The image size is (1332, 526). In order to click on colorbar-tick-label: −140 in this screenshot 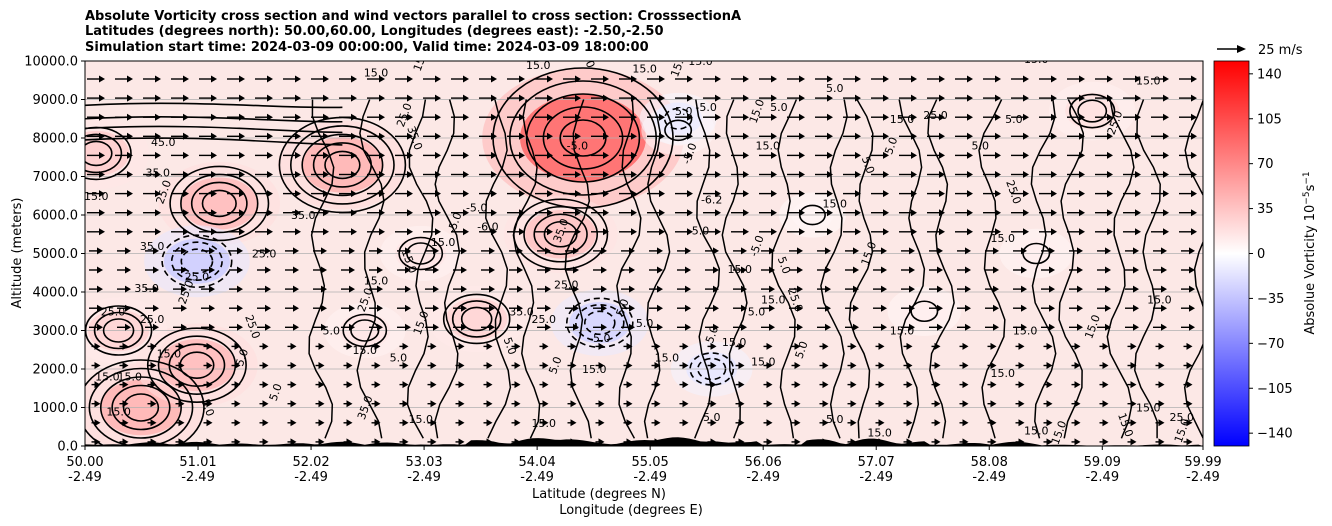, I will do `click(1275, 434)`.